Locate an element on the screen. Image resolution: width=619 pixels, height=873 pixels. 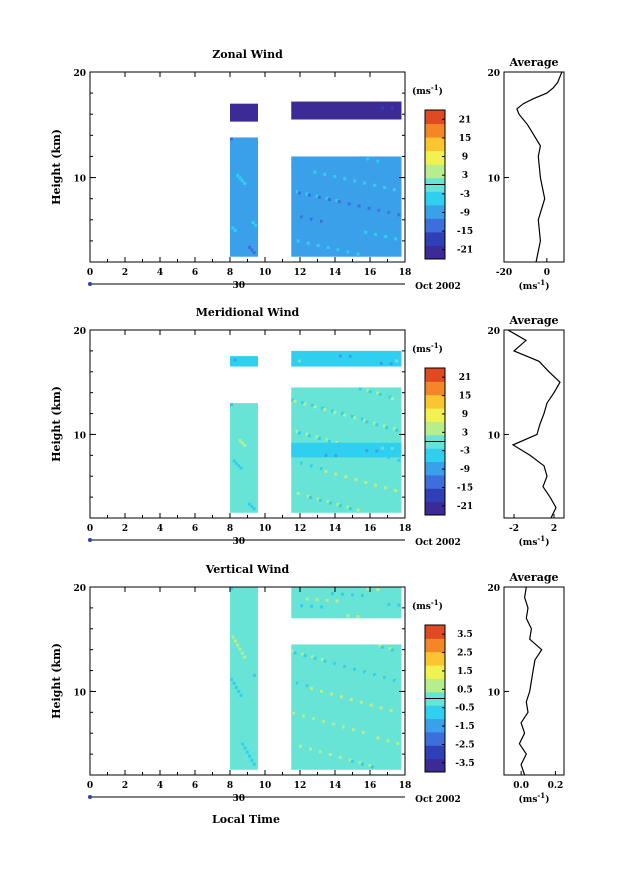
colorbar-unit-exp: -1 is located at coordinates (435, 345).